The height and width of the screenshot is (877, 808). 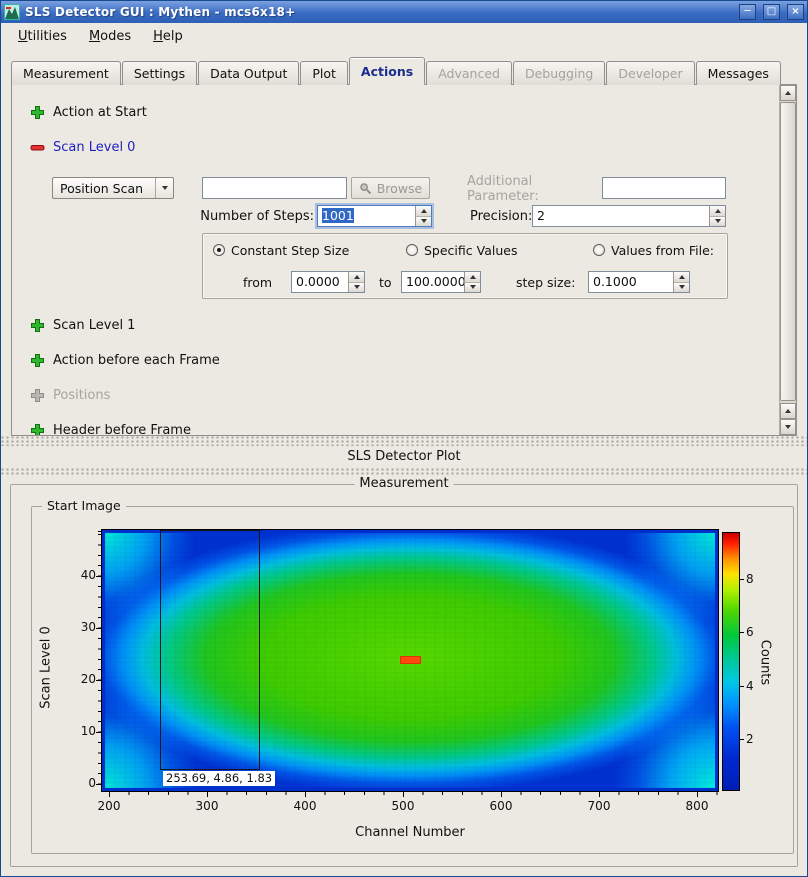 I want to click on number-of-steps-spinbox: 1001, so click(x=374, y=216).